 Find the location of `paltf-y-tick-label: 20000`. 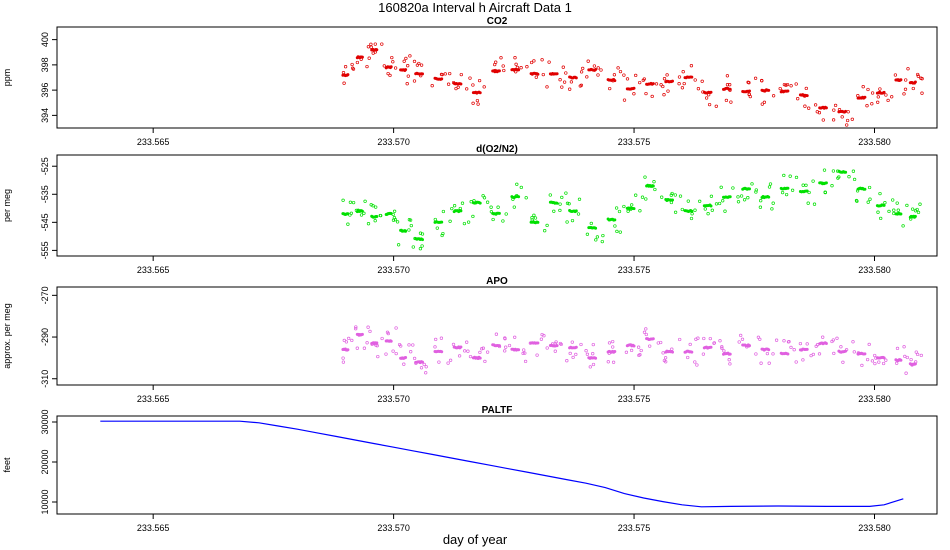

paltf-y-tick-label: 20000 is located at coordinates (45, 461).